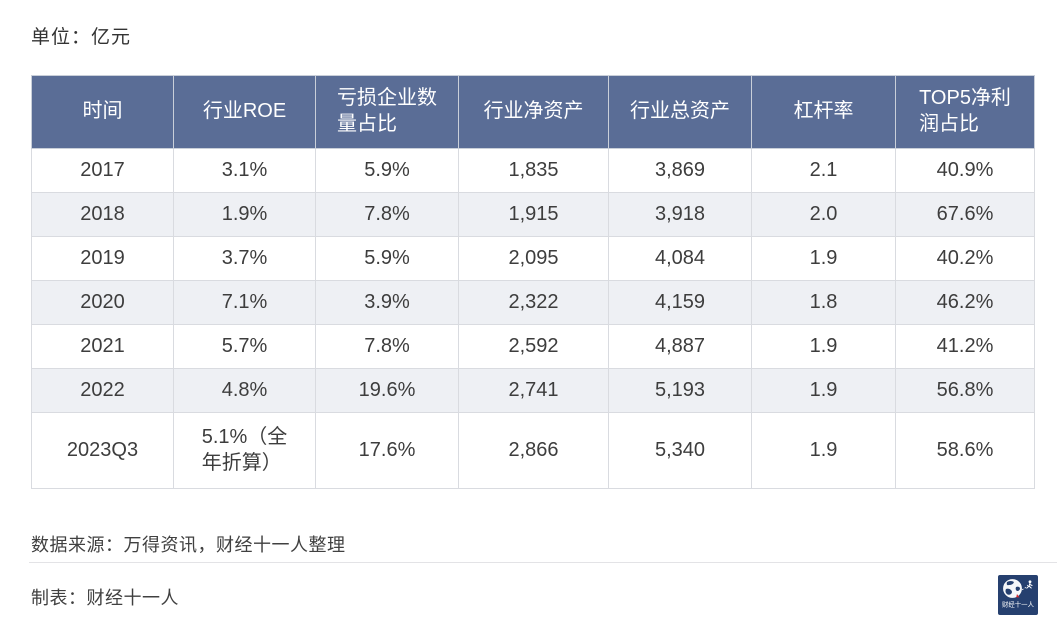  I want to click on table-cell: 2,741, so click(533, 390).